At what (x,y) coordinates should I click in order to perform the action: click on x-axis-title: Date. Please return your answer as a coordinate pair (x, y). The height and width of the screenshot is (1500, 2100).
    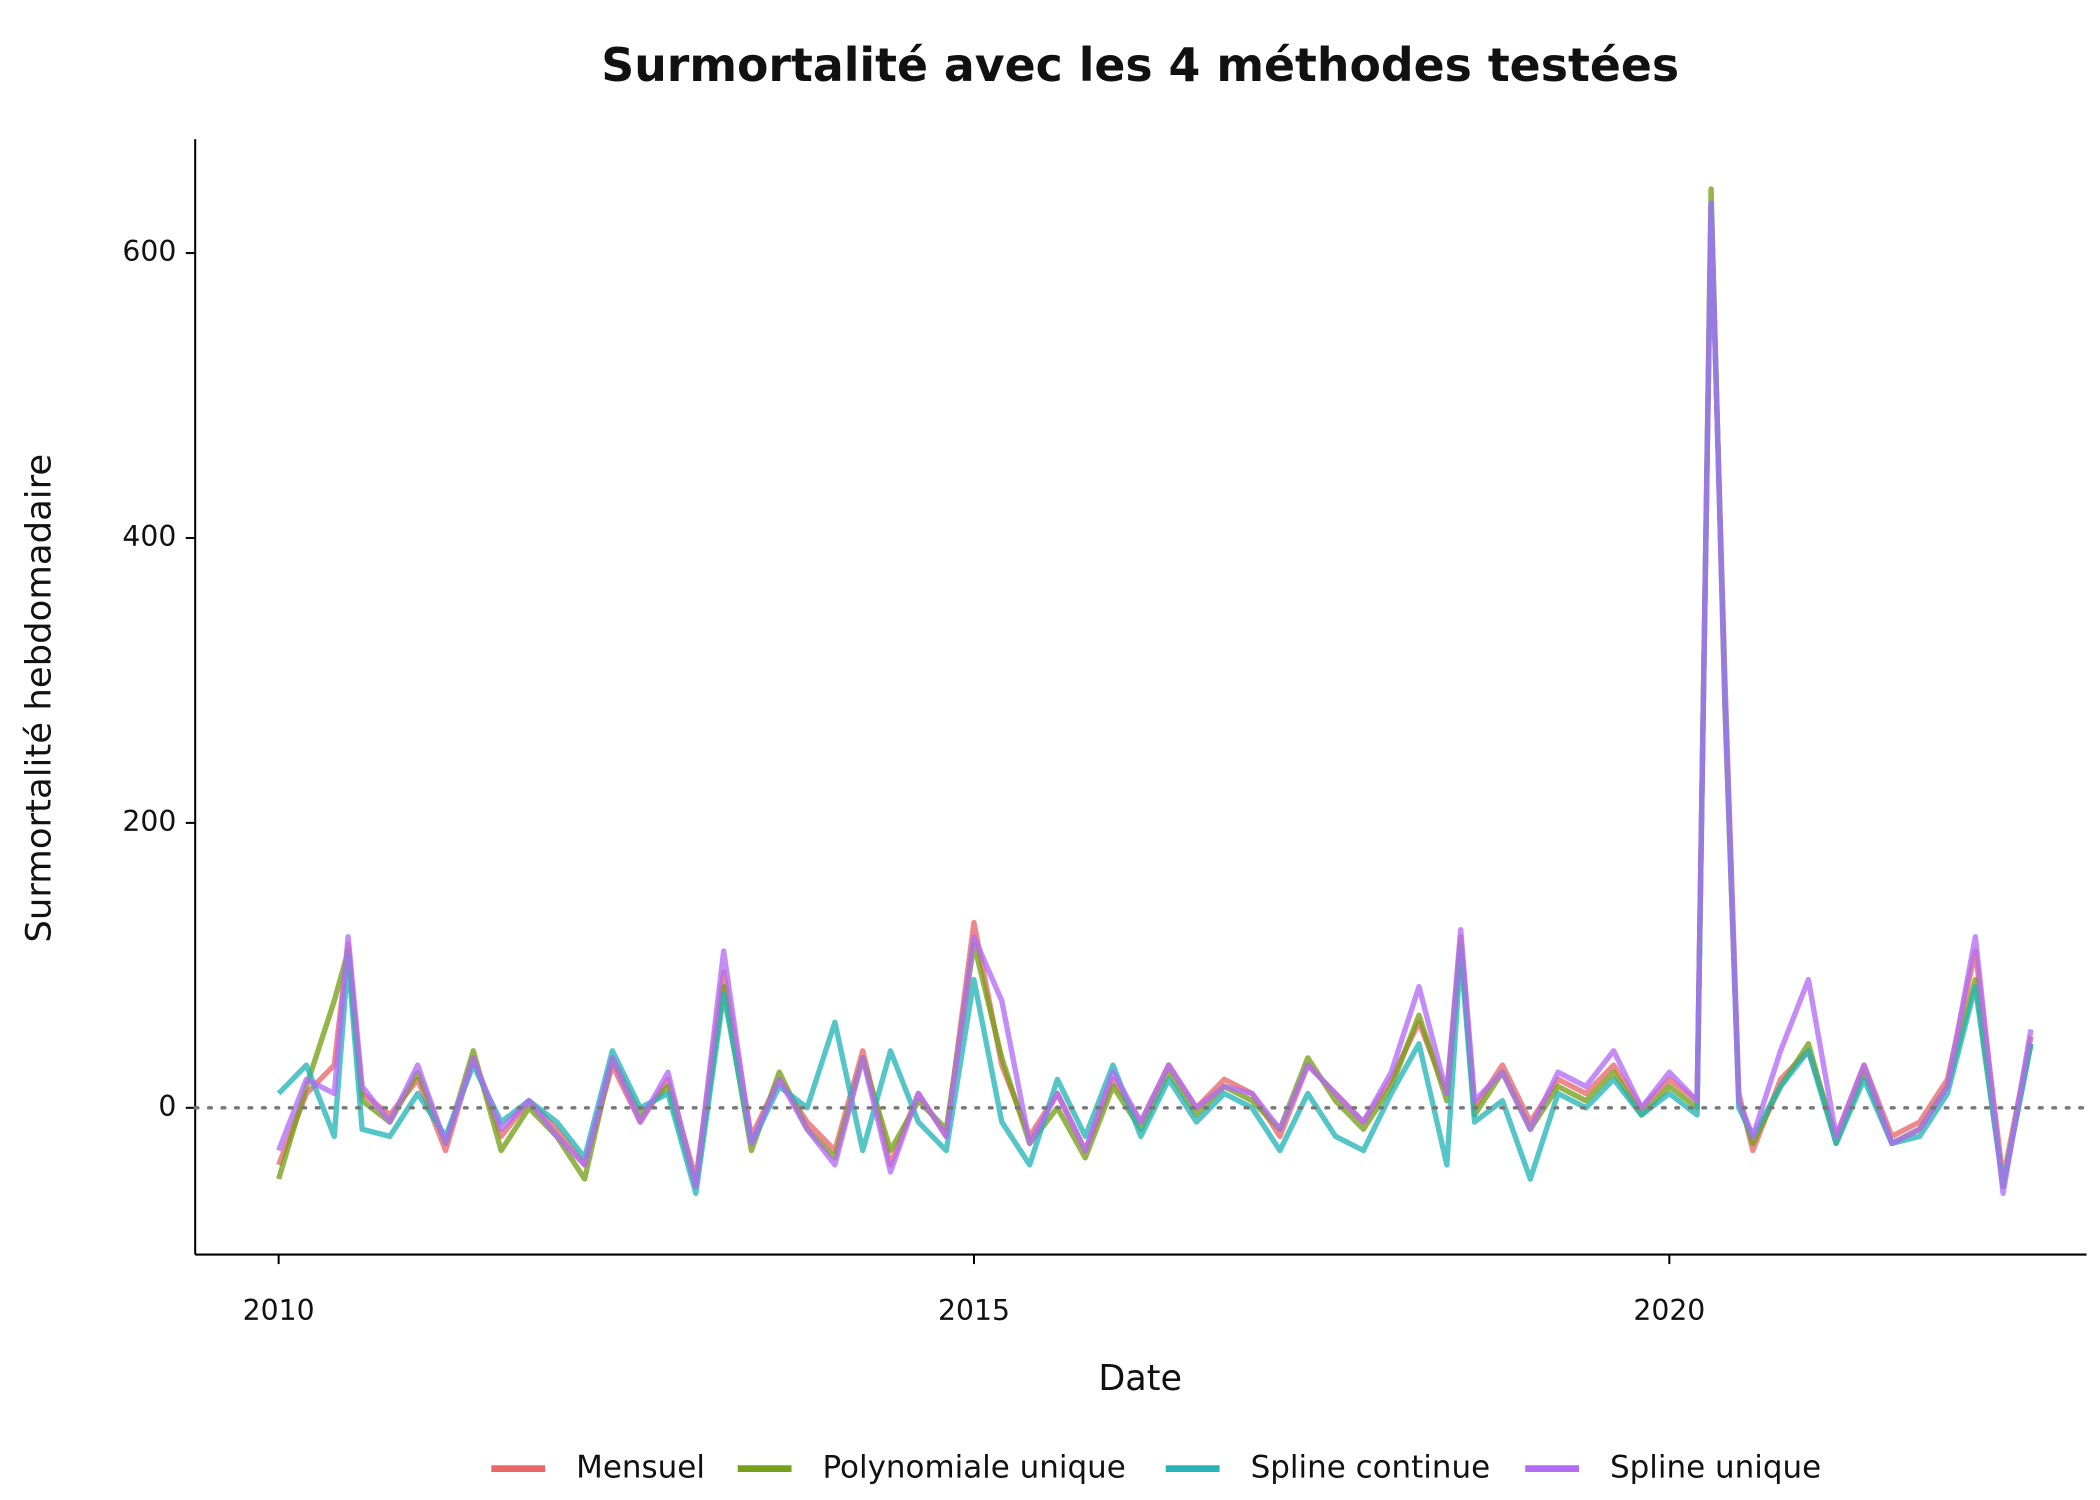
    Looking at the image, I should click on (1140, 1378).